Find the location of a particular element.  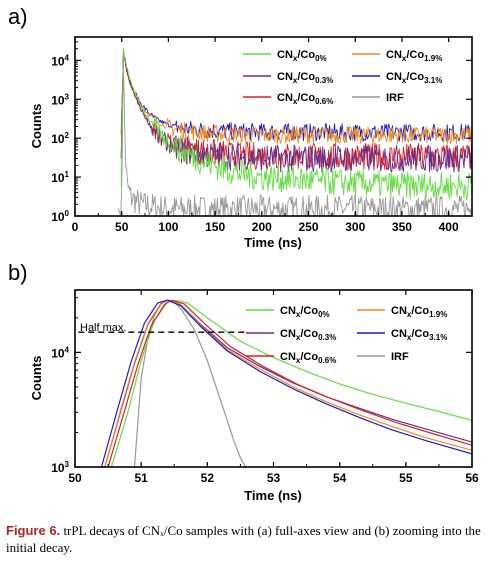

panel-a-legend-label-co06: CNx/Co0.6% is located at coordinates (305, 99).